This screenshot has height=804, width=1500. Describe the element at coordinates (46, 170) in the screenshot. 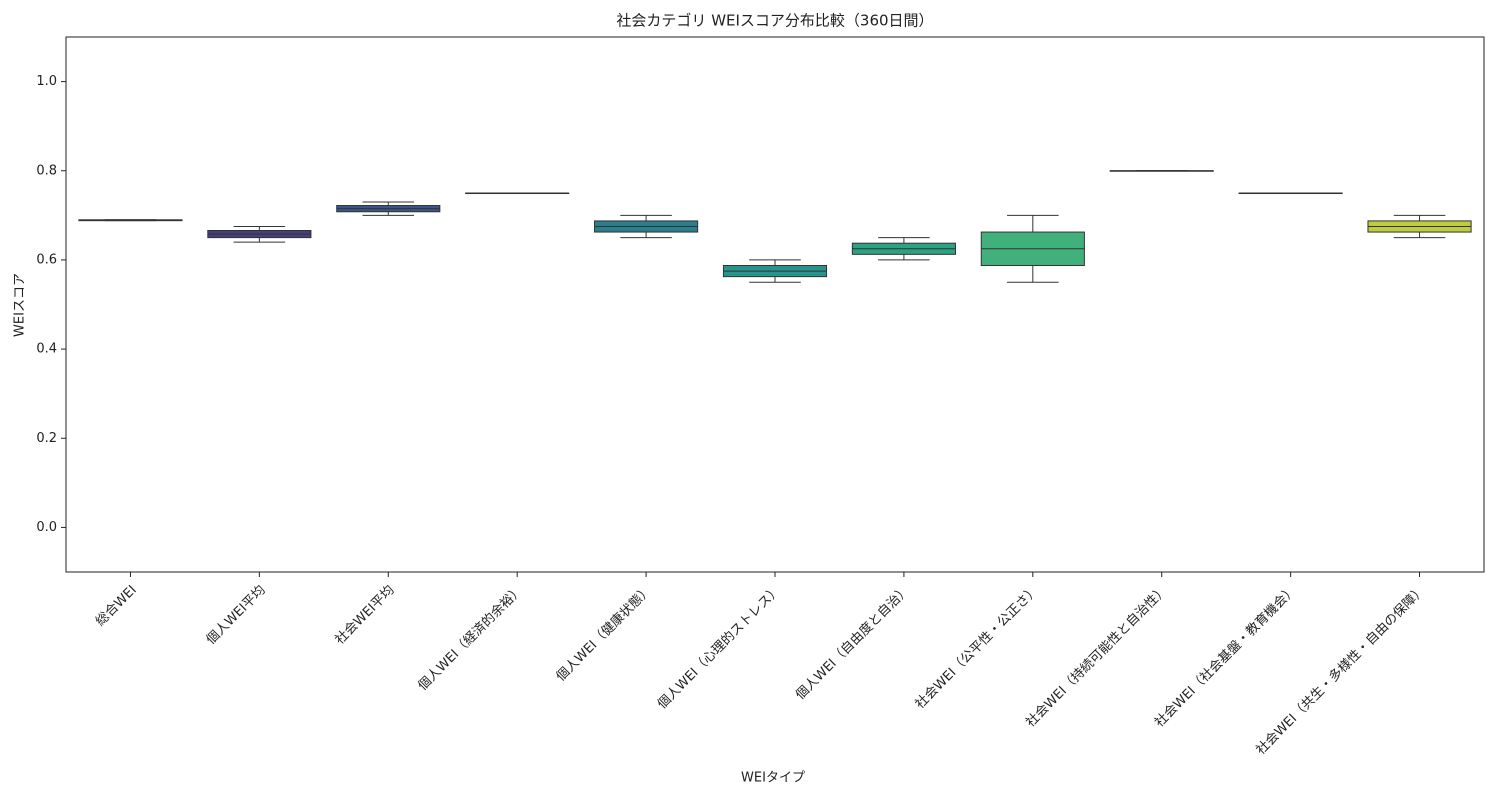

I see `y-tick-label: 0.8` at that location.